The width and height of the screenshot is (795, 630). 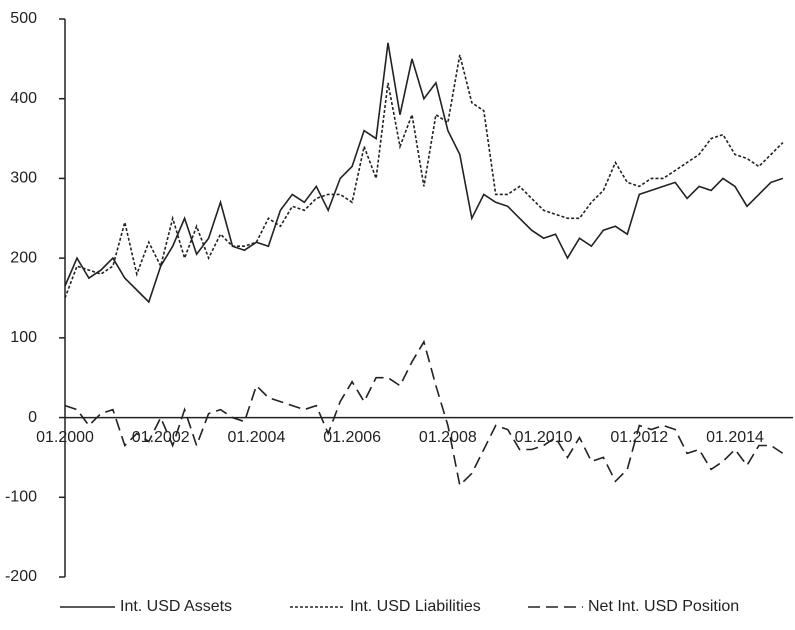 I want to click on y-tick-label: 0, so click(x=32, y=417).